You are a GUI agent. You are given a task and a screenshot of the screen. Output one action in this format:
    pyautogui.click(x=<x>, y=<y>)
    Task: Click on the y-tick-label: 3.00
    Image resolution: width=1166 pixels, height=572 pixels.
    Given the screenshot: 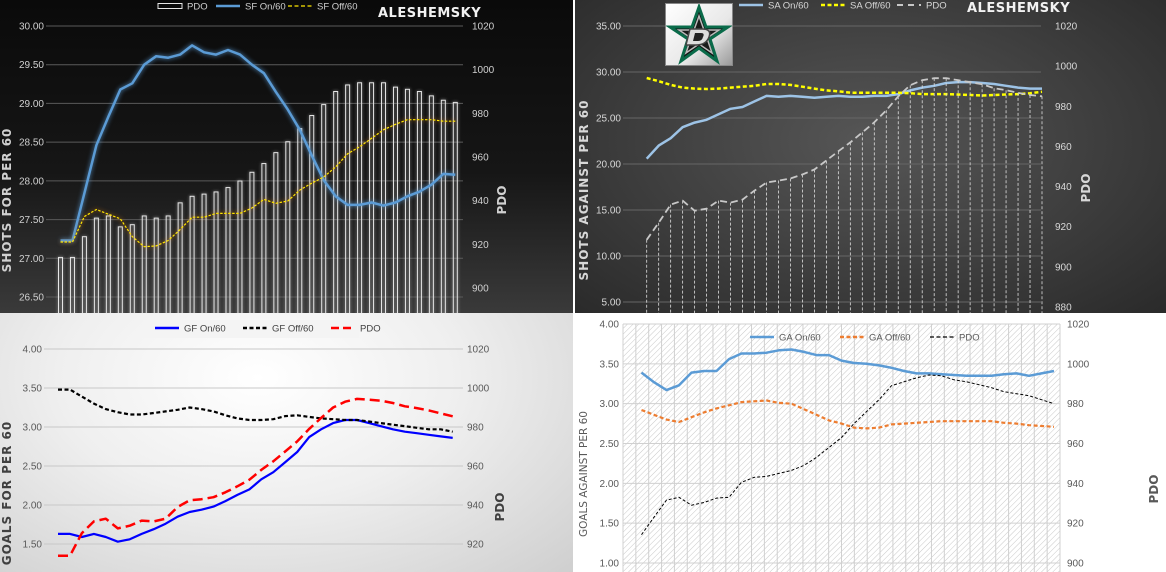 What is the action you would take?
    pyautogui.click(x=610, y=404)
    